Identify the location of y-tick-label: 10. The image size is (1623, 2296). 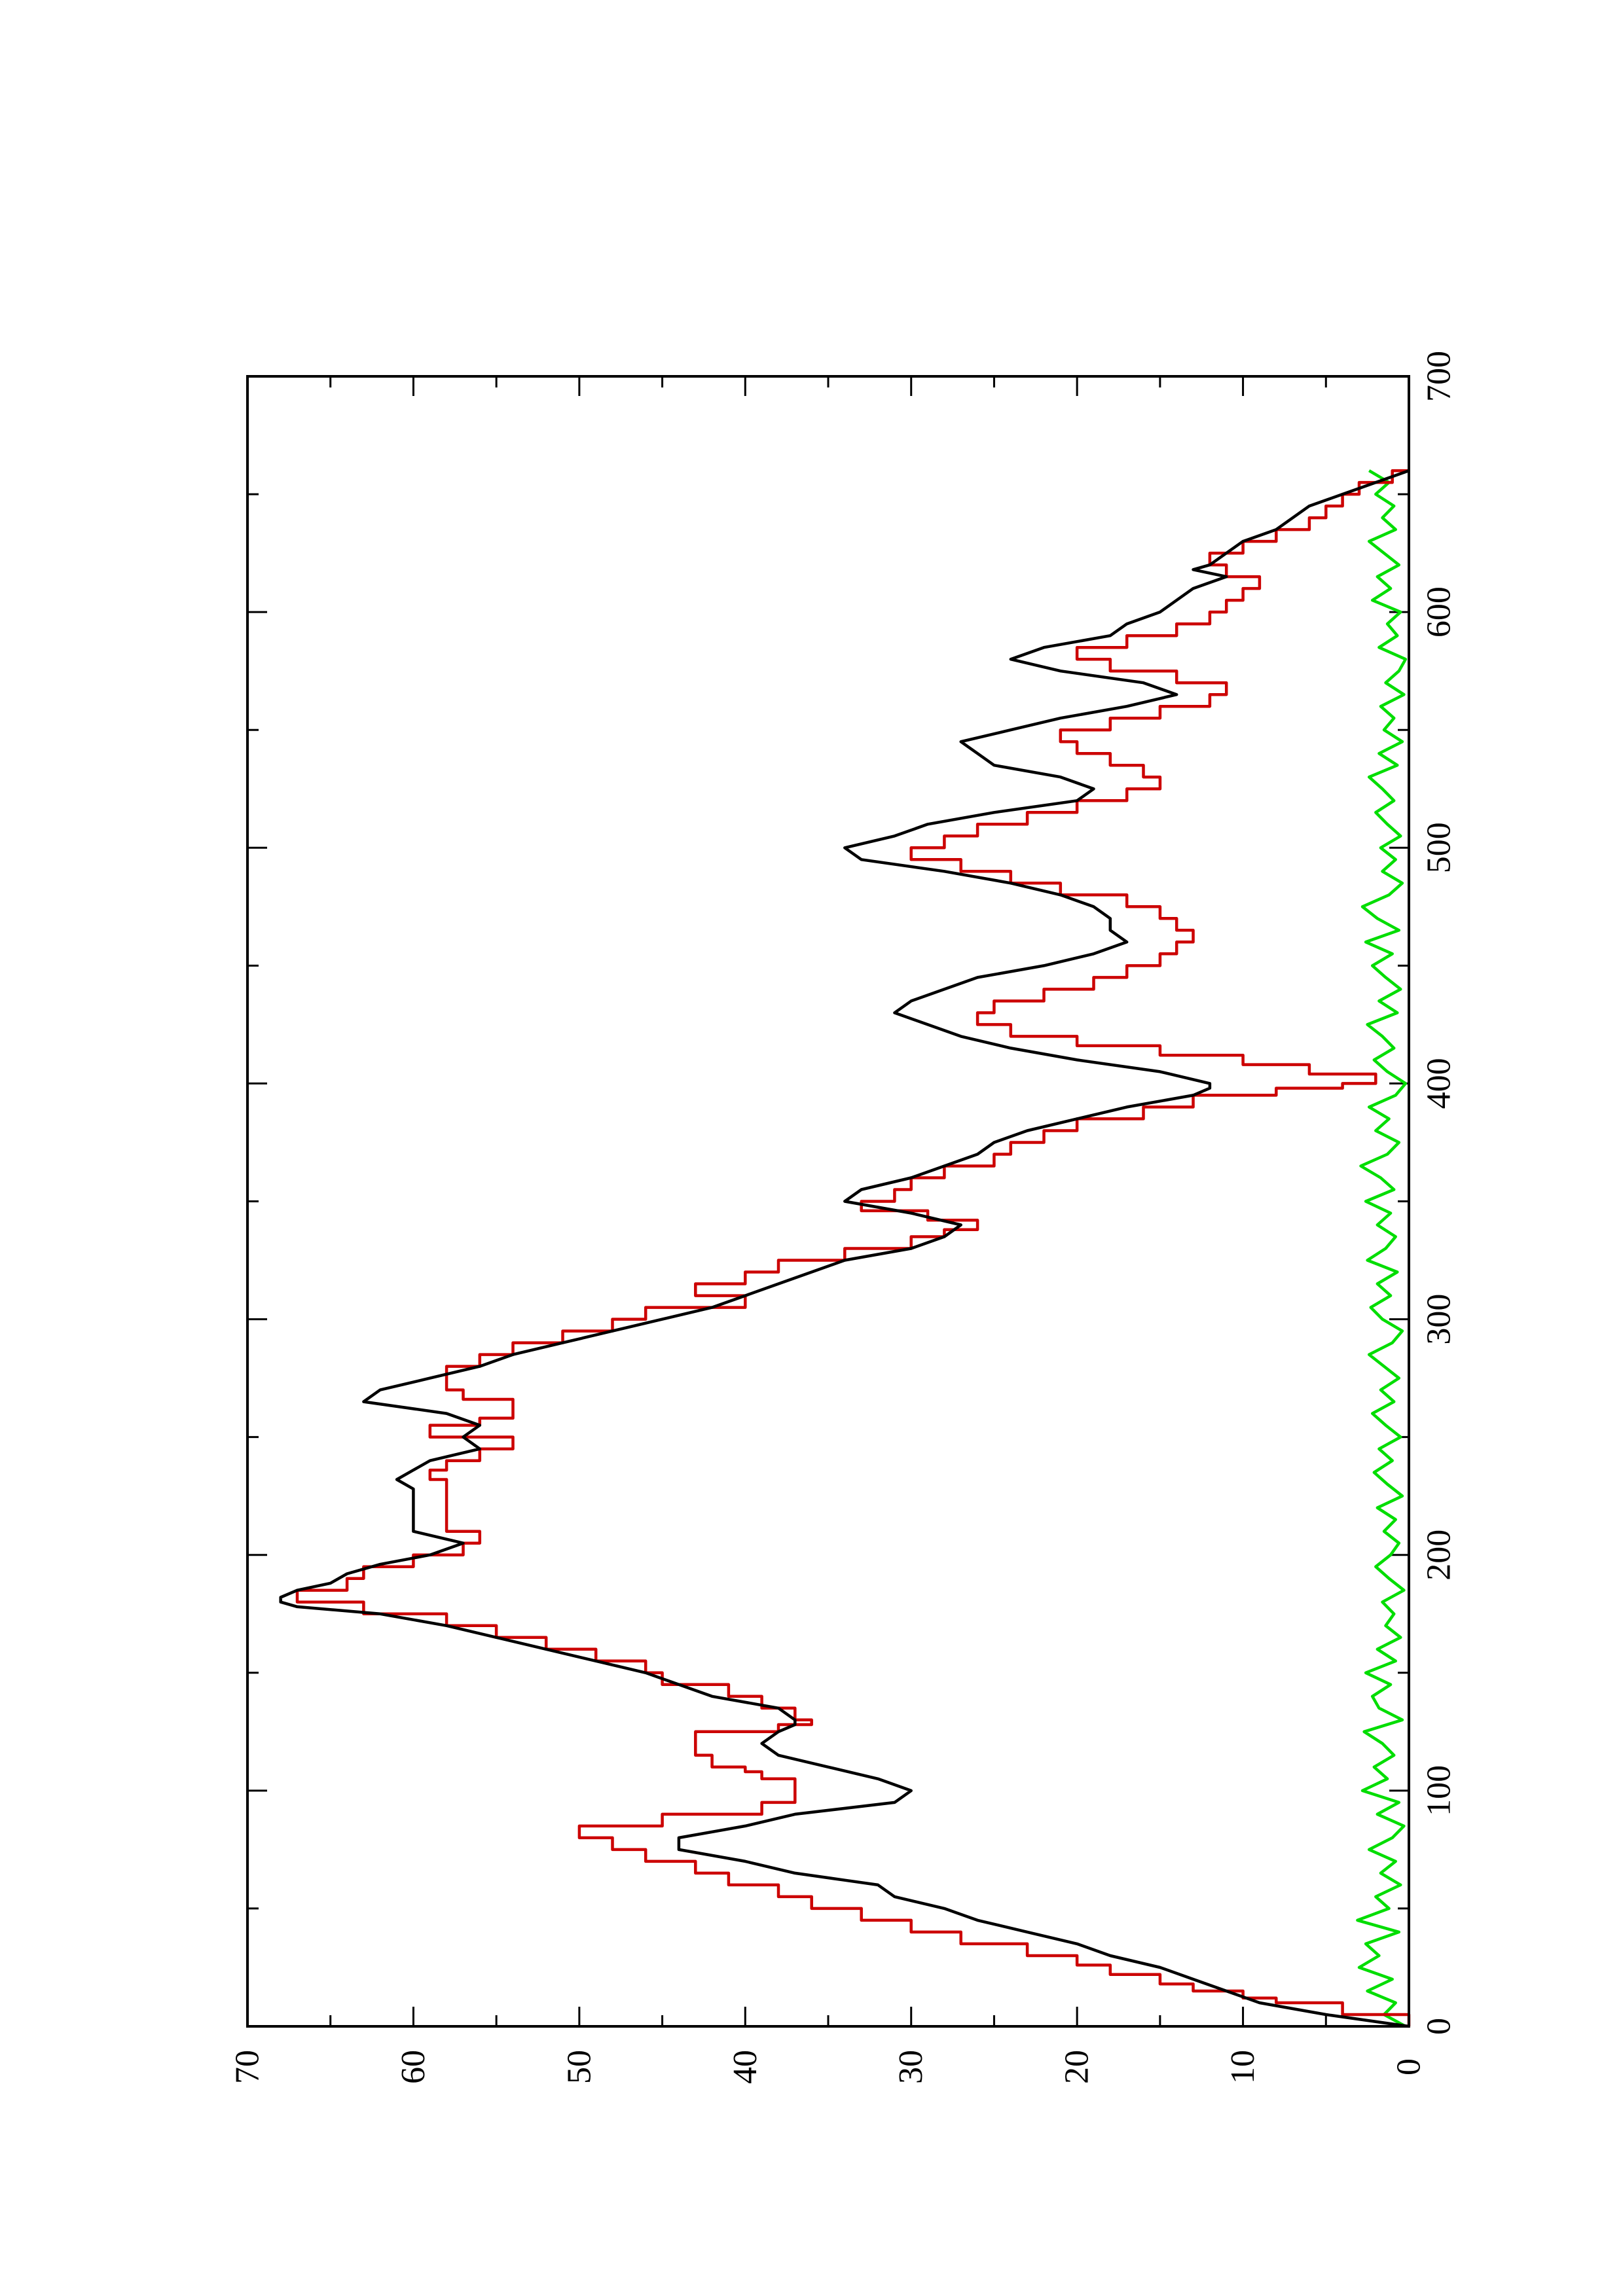
(1243, 2067).